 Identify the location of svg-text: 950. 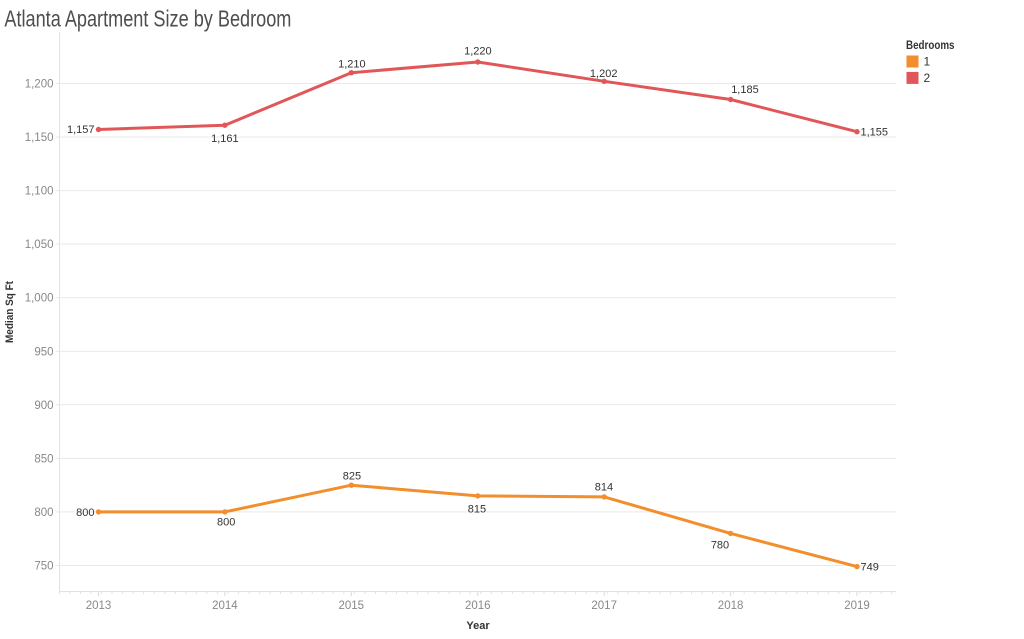
(43, 352).